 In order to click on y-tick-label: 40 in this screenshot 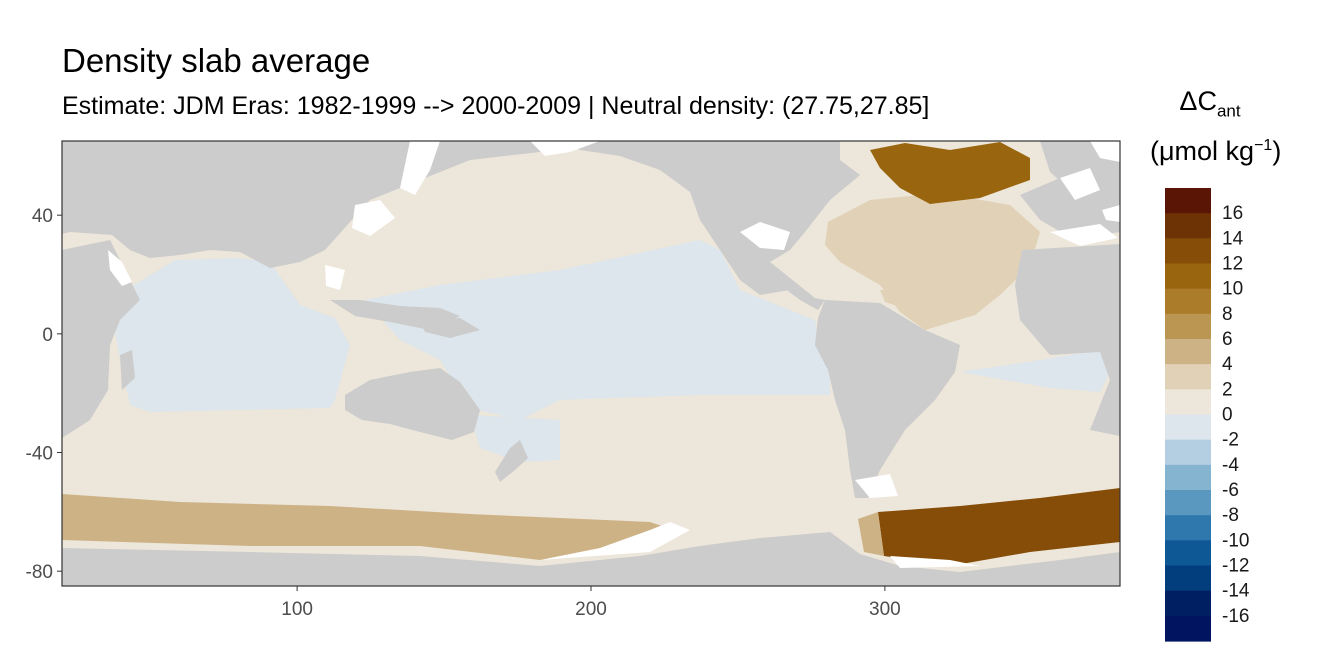, I will do `click(42, 216)`.